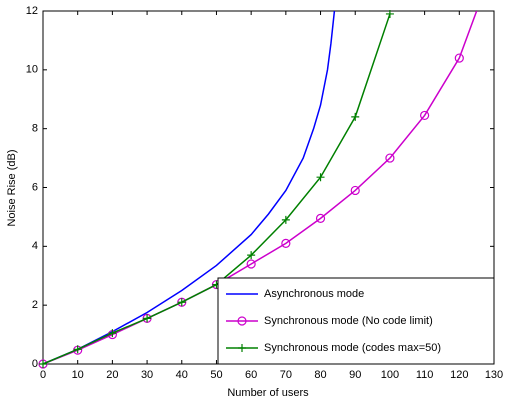 The width and height of the screenshot is (516, 403). Describe the element at coordinates (147, 375) in the screenshot. I see `x-tick-label: 30` at that location.